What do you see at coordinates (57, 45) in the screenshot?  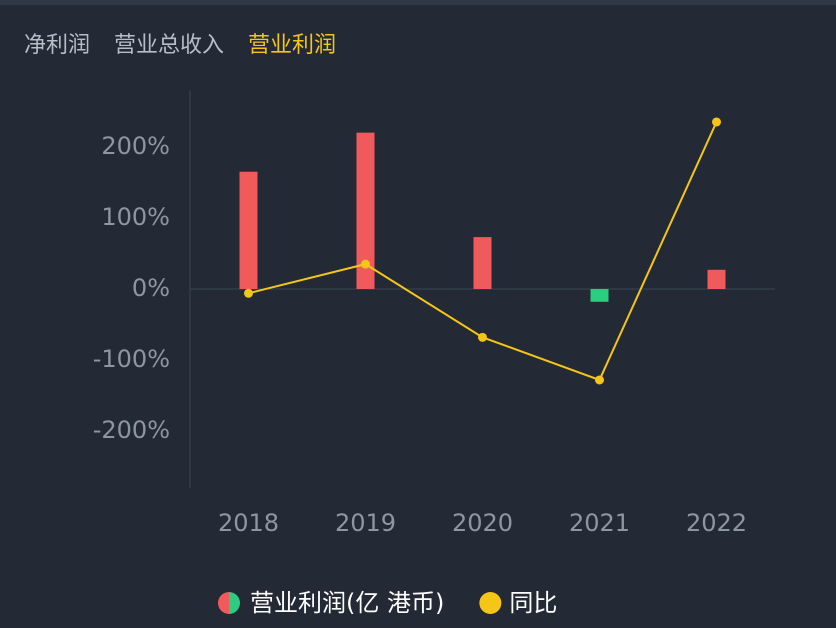 I see `tab: 净利润` at bounding box center [57, 45].